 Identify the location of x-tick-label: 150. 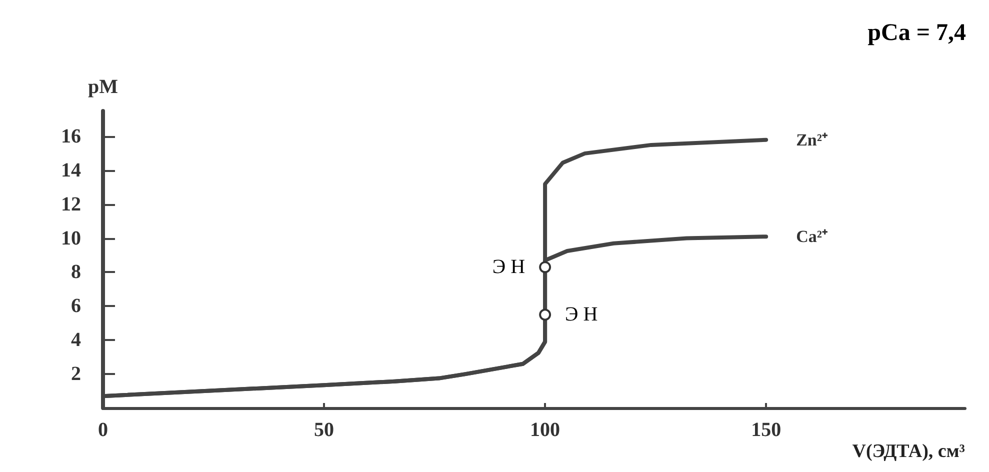
(766, 430).